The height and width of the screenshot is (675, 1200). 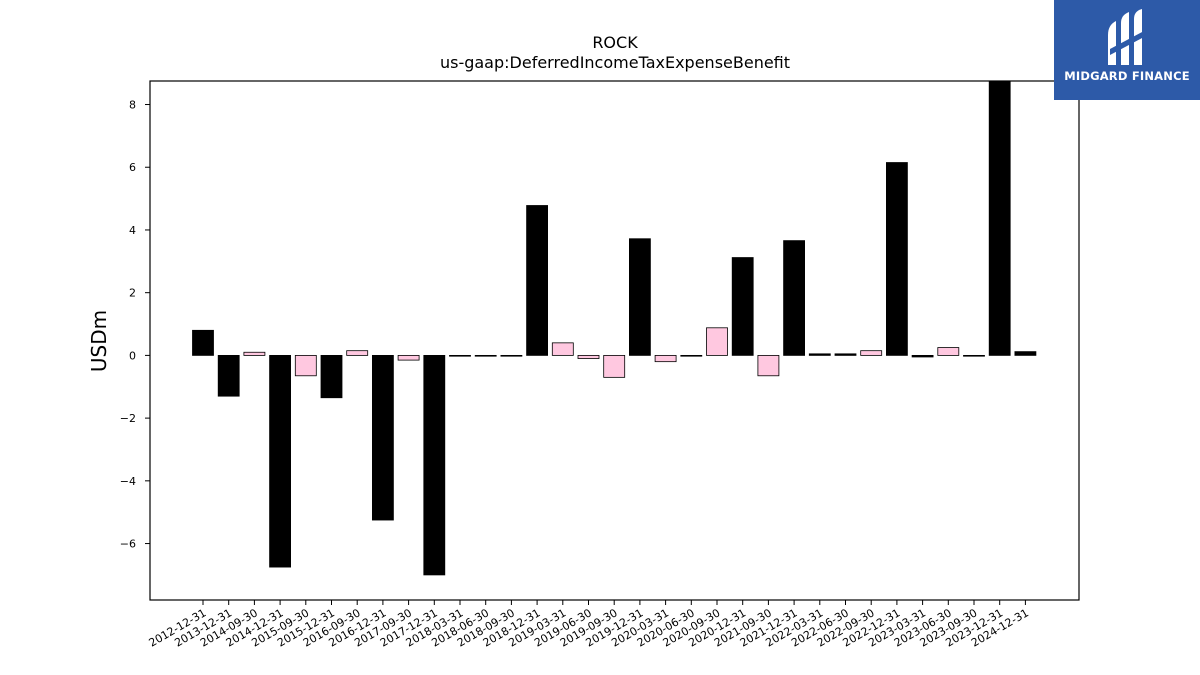 What do you see at coordinates (1127, 76) in the screenshot?
I see `logo-text: MIDGARD FINANCE` at bounding box center [1127, 76].